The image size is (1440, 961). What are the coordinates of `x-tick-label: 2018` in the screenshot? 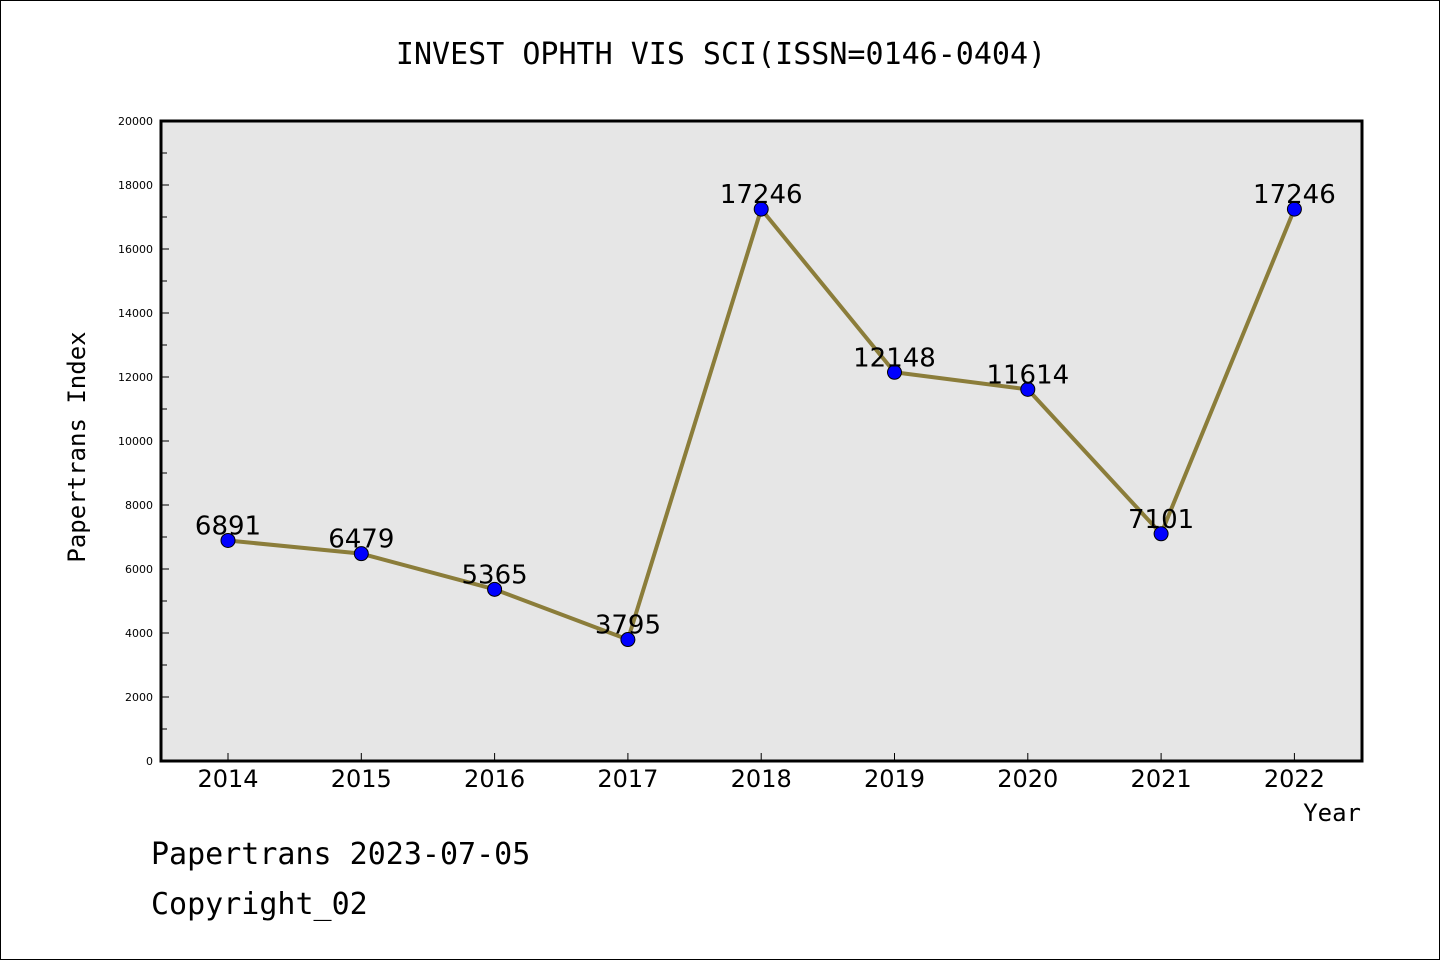 It's located at (761, 779).